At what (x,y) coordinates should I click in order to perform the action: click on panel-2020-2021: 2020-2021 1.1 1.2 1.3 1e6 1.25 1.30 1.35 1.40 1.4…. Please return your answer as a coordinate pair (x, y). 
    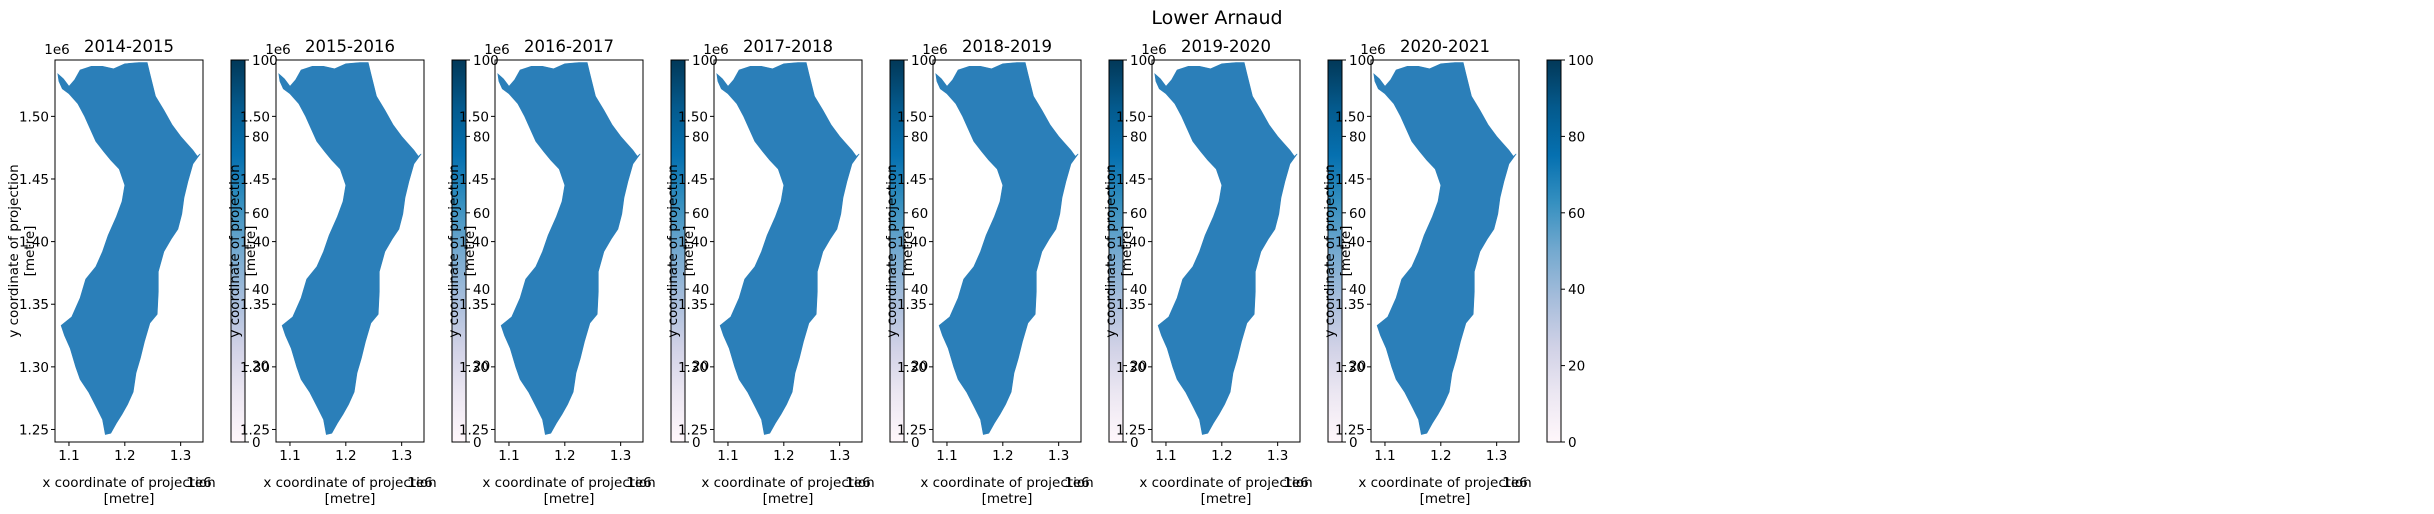
    Looking at the image, I should click on (1458, 272).